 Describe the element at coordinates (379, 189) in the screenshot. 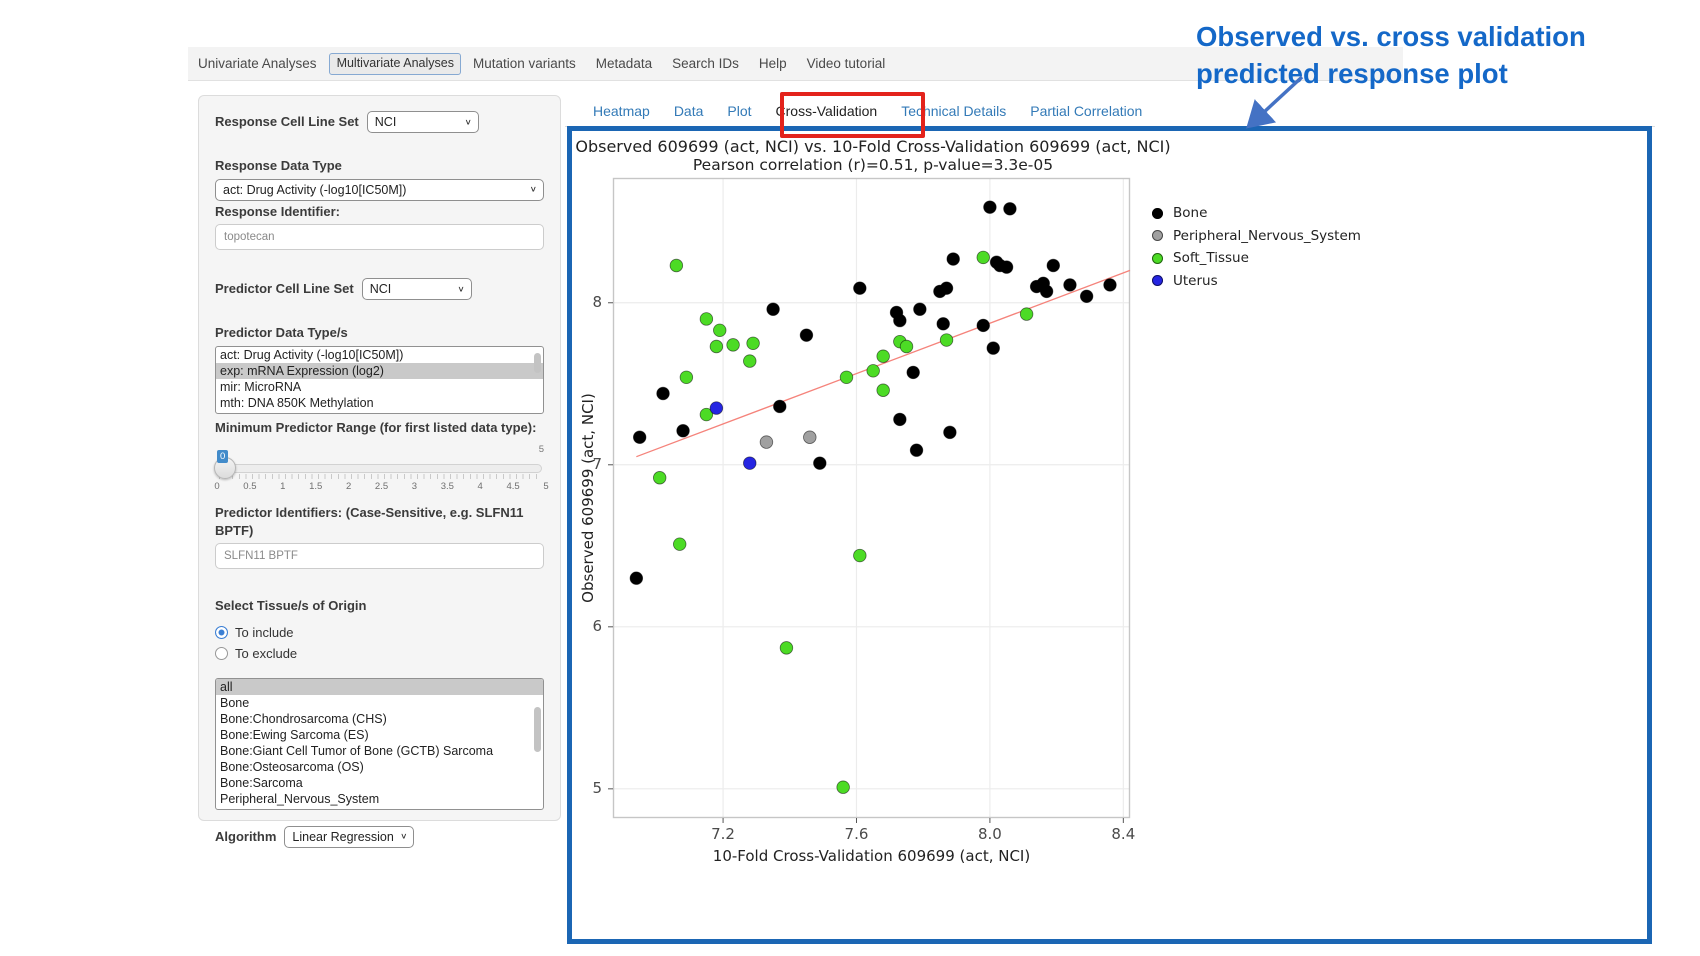

I see `response-data-type-select: act: Drug Activity (-log10[IC50M]) ∨` at that location.